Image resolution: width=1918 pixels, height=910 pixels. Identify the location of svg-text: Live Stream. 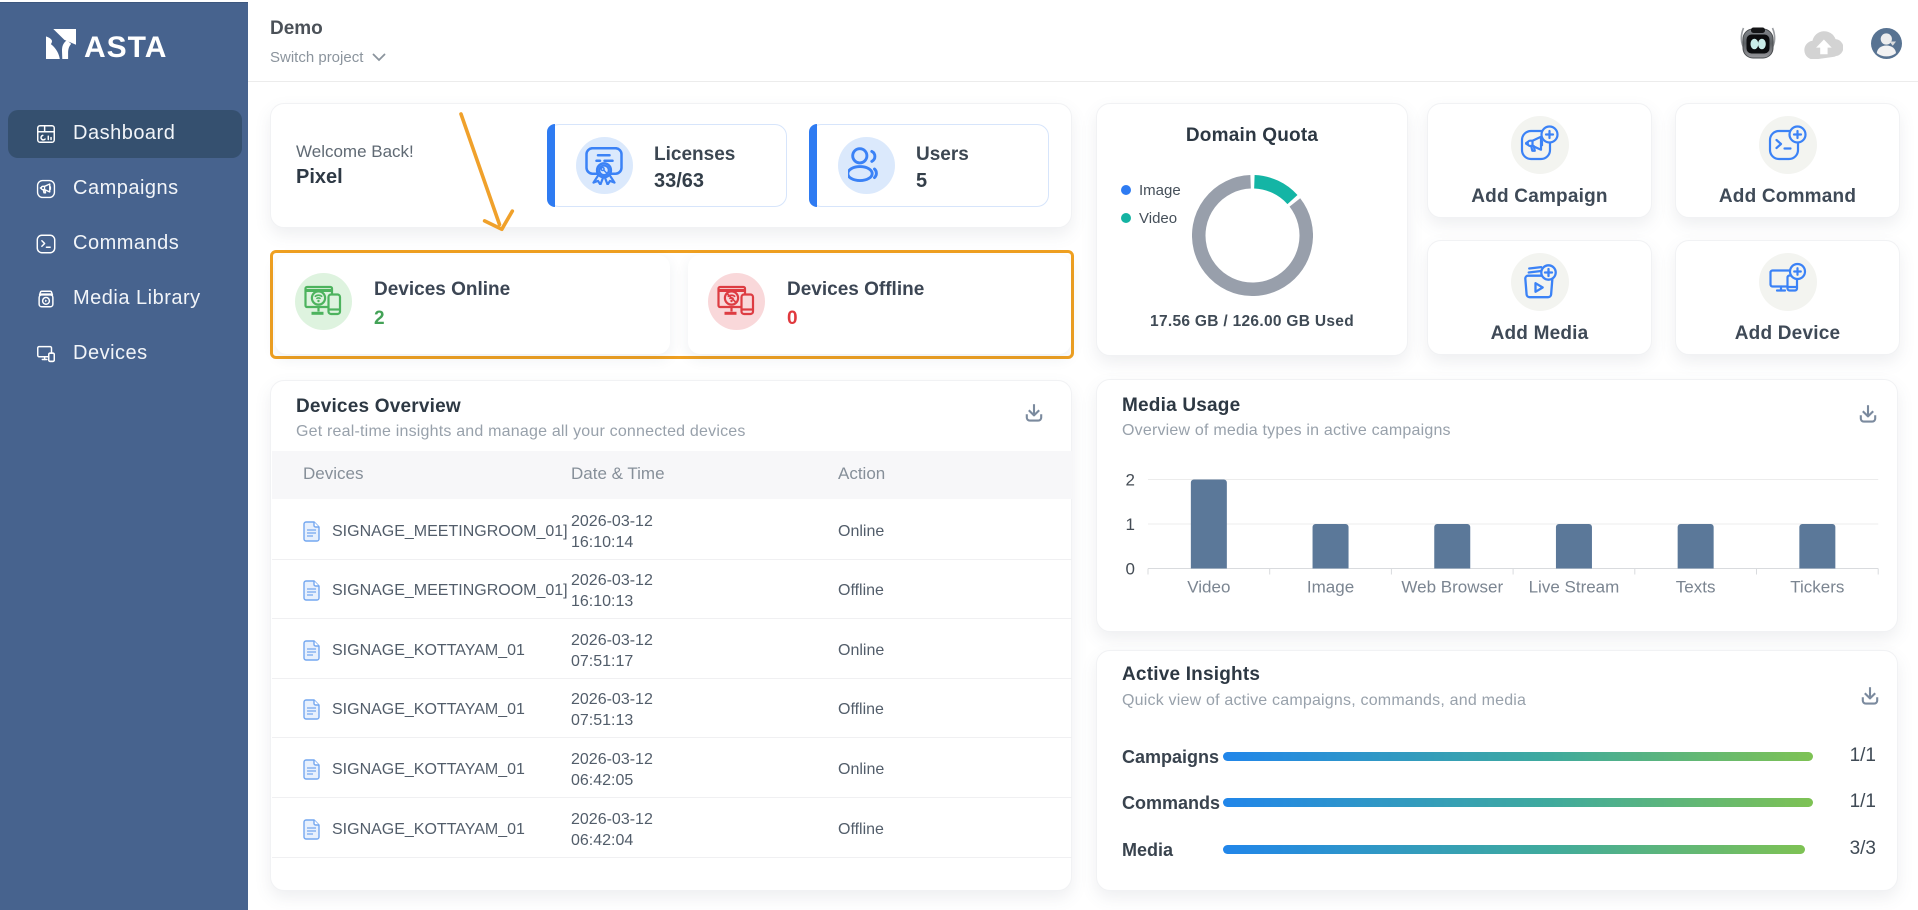
(1574, 587).